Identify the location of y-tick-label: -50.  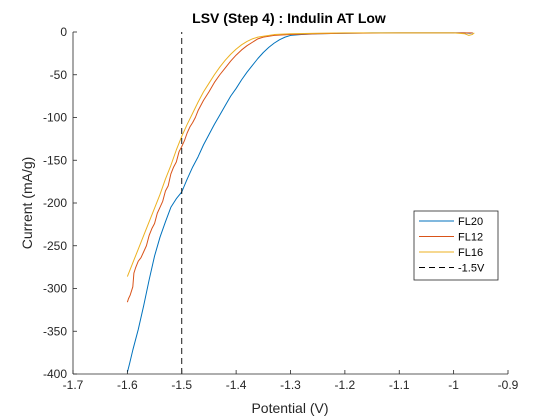
(59, 75).